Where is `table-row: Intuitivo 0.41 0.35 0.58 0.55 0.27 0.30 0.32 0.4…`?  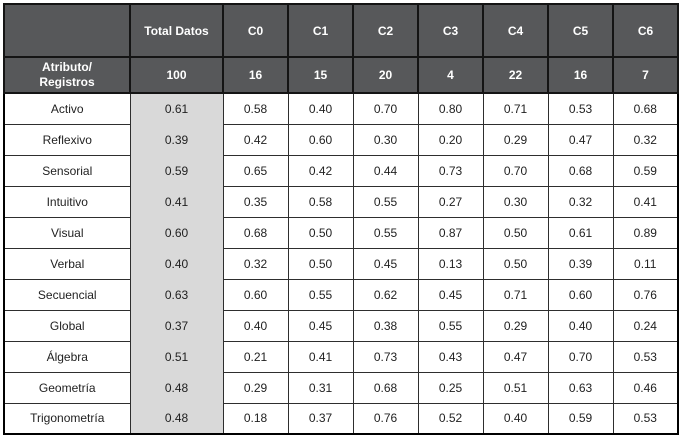 table-row: Intuitivo 0.41 0.35 0.58 0.55 0.27 0.30 0.32 0.4… is located at coordinates (341, 201).